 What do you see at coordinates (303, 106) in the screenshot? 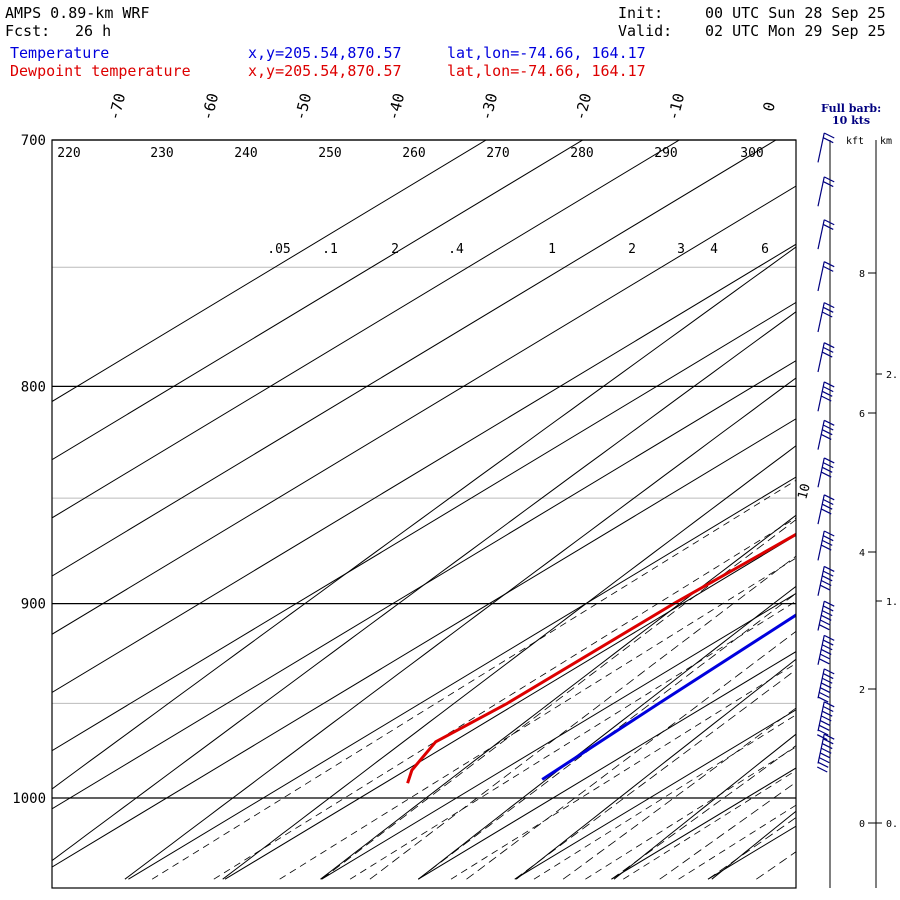
I see `isotherm-tick-label: -50` at bounding box center [303, 106].